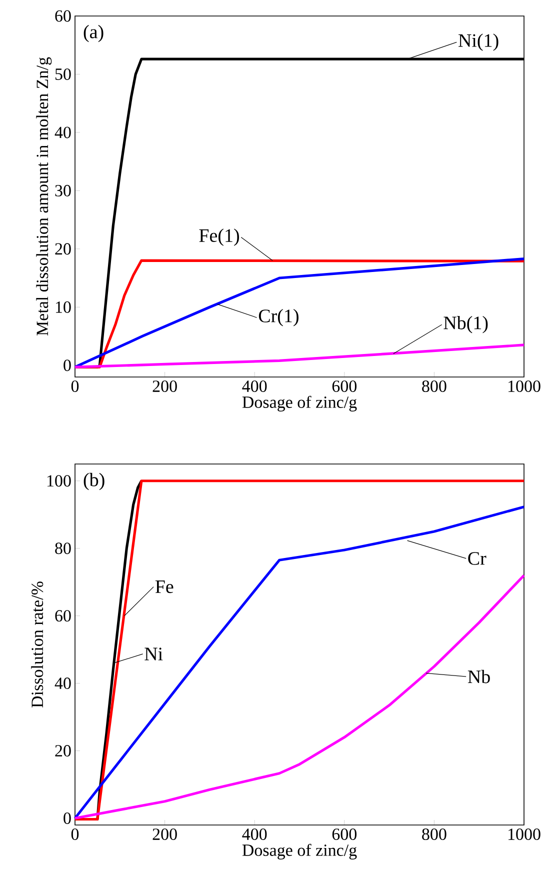 The width and height of the screenshot is (542, 879). What do you see at coordinates (477, 558) in the screenshot?
I see `annotation: Cr` at bounding box center [477, 558].